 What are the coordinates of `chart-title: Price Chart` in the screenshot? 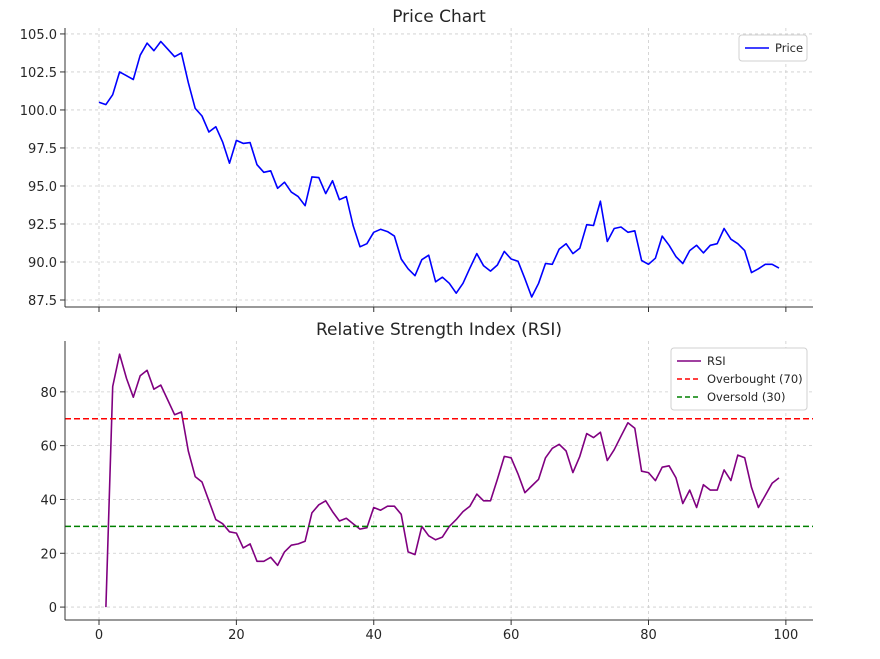 It's located at (439, 17).